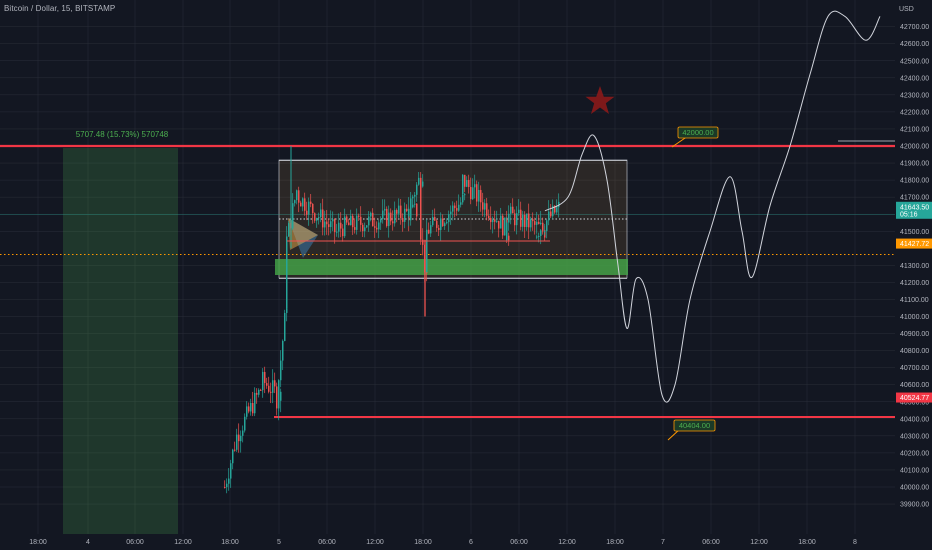 This screenshot has height=550, width=932. Describe the element at coordinates (697, 132) in the screenshot. I see `svg-text: 42000.00` at that location.